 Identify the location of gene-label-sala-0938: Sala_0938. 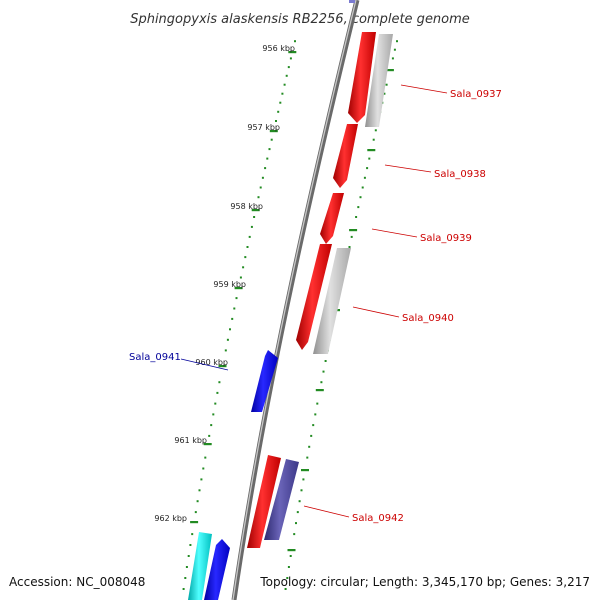
(460, 174).